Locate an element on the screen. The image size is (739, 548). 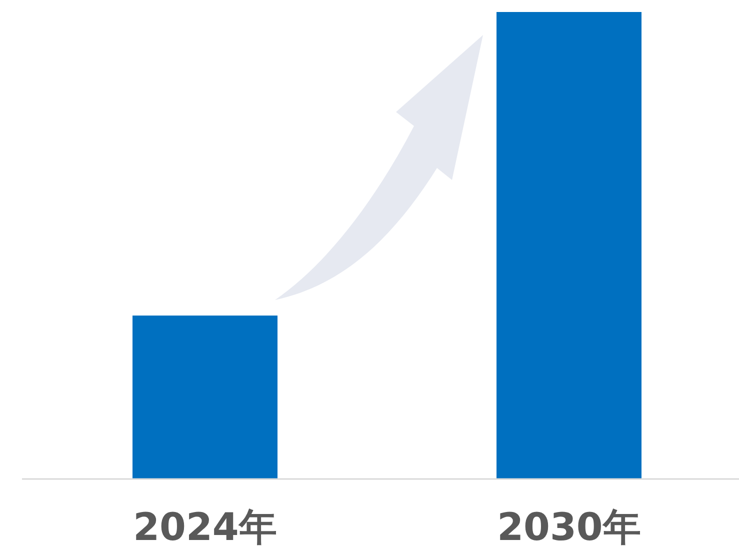
x-tick-label: 2024年 is located at coordinates (205, 526).